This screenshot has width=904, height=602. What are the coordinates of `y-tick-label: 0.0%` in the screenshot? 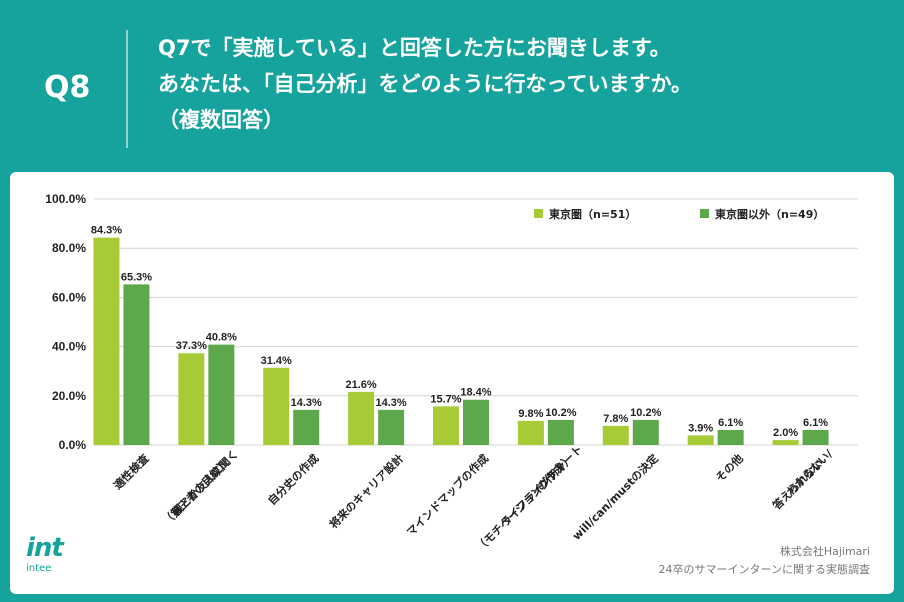 It's located at (73, 445).